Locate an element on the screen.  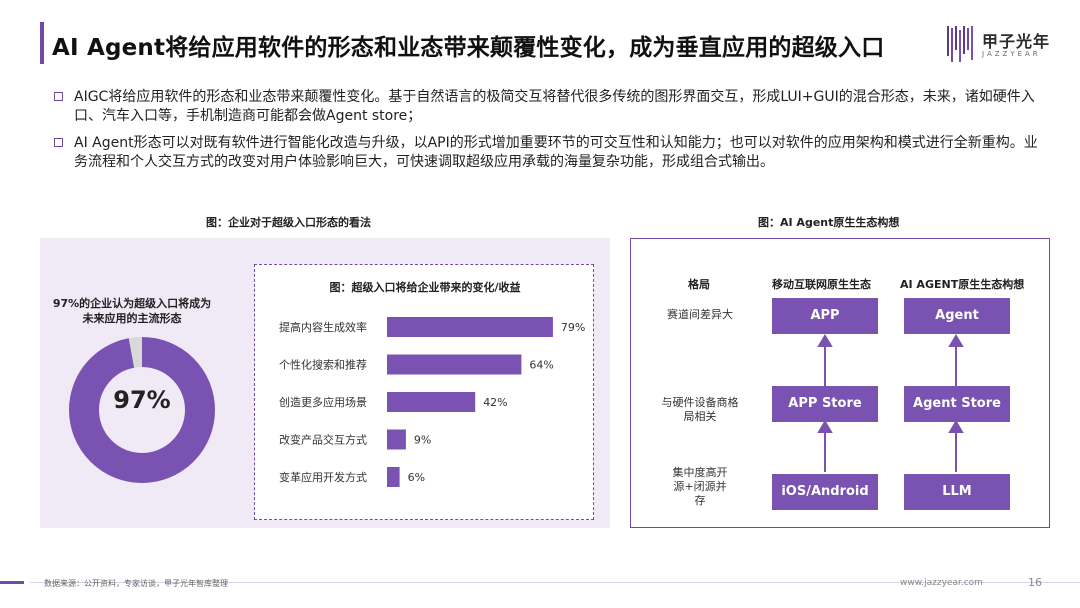
eco-box-app: APP is located at coordinates (825, 316).